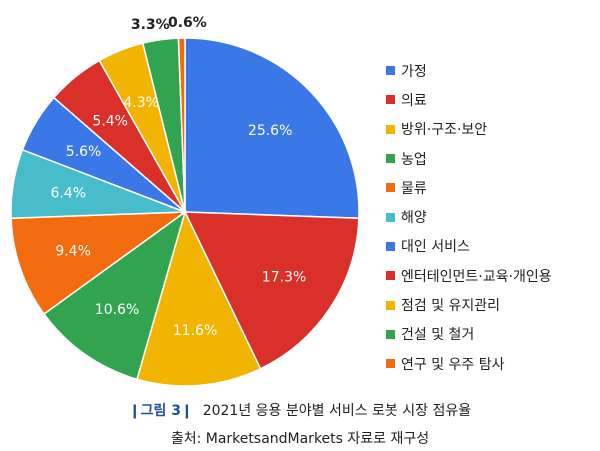 The image size is (600, 451). What do you see at coordinates (117, 310) in the screenshot?
I see `data-label-3: 10.6%` at bounding box center [117, 310].